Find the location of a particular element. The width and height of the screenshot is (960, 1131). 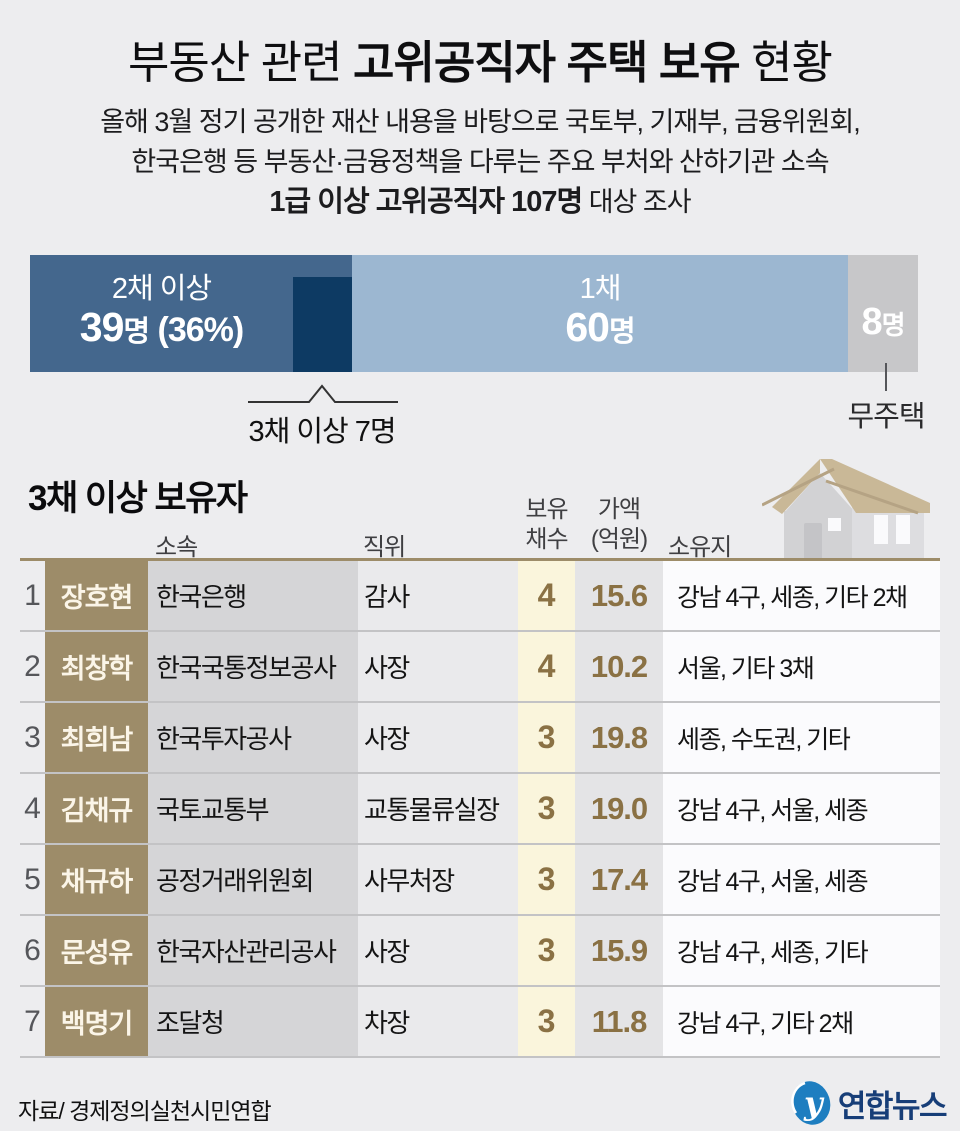

row-rank: 1 is located at coordinates (32, 595).